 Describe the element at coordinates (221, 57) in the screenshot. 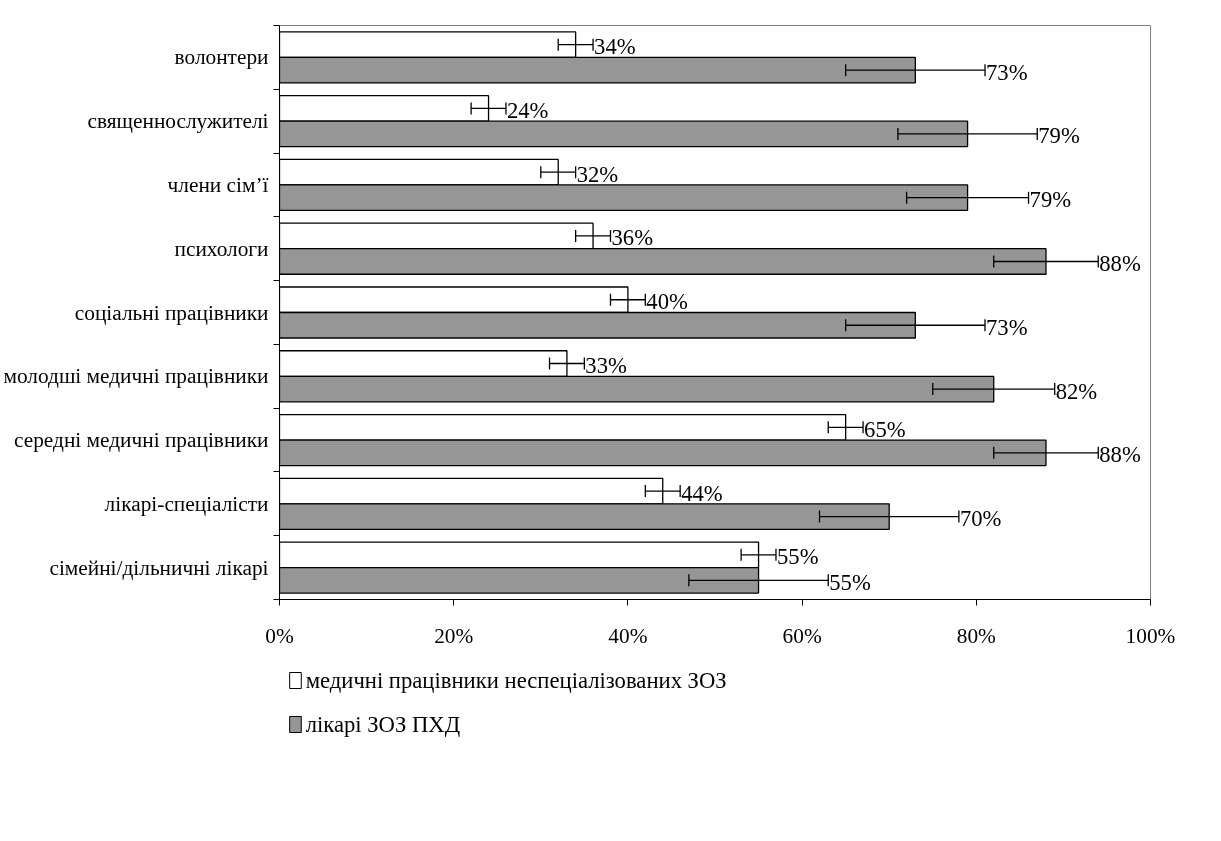

I see `y-tick-label: волонтери` at that location.